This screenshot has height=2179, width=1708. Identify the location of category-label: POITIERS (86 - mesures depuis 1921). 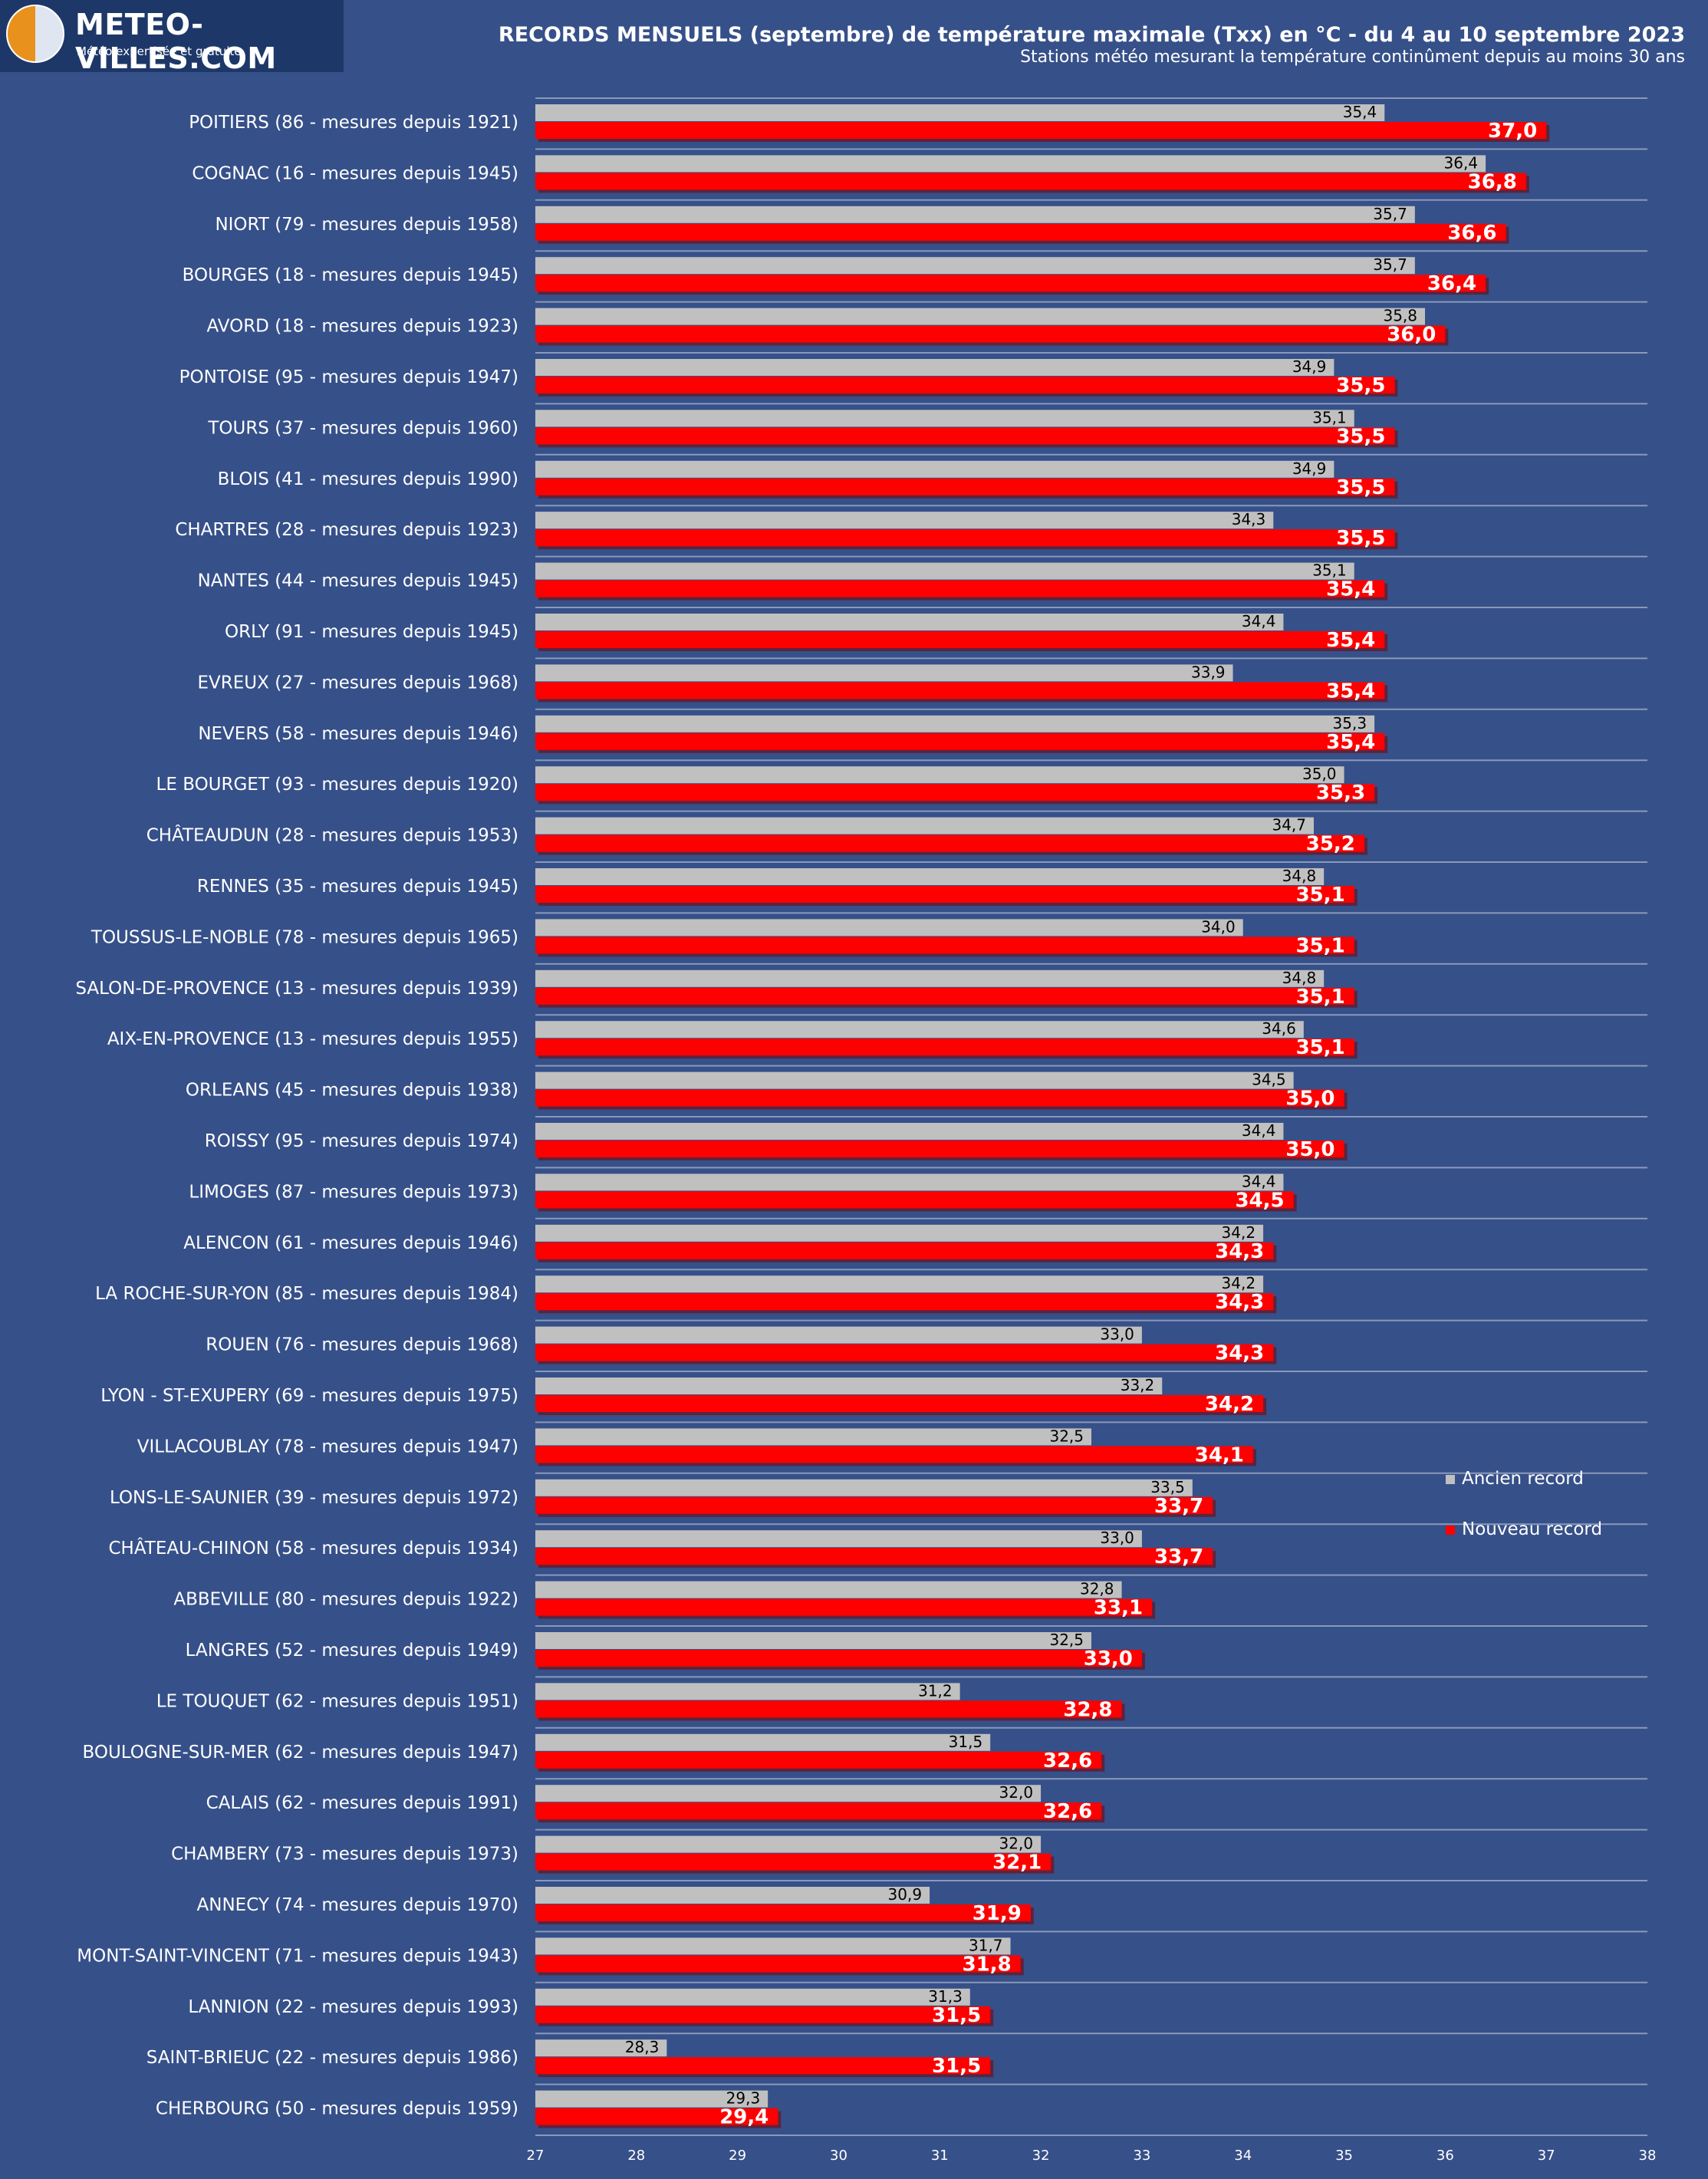
(354, 123).